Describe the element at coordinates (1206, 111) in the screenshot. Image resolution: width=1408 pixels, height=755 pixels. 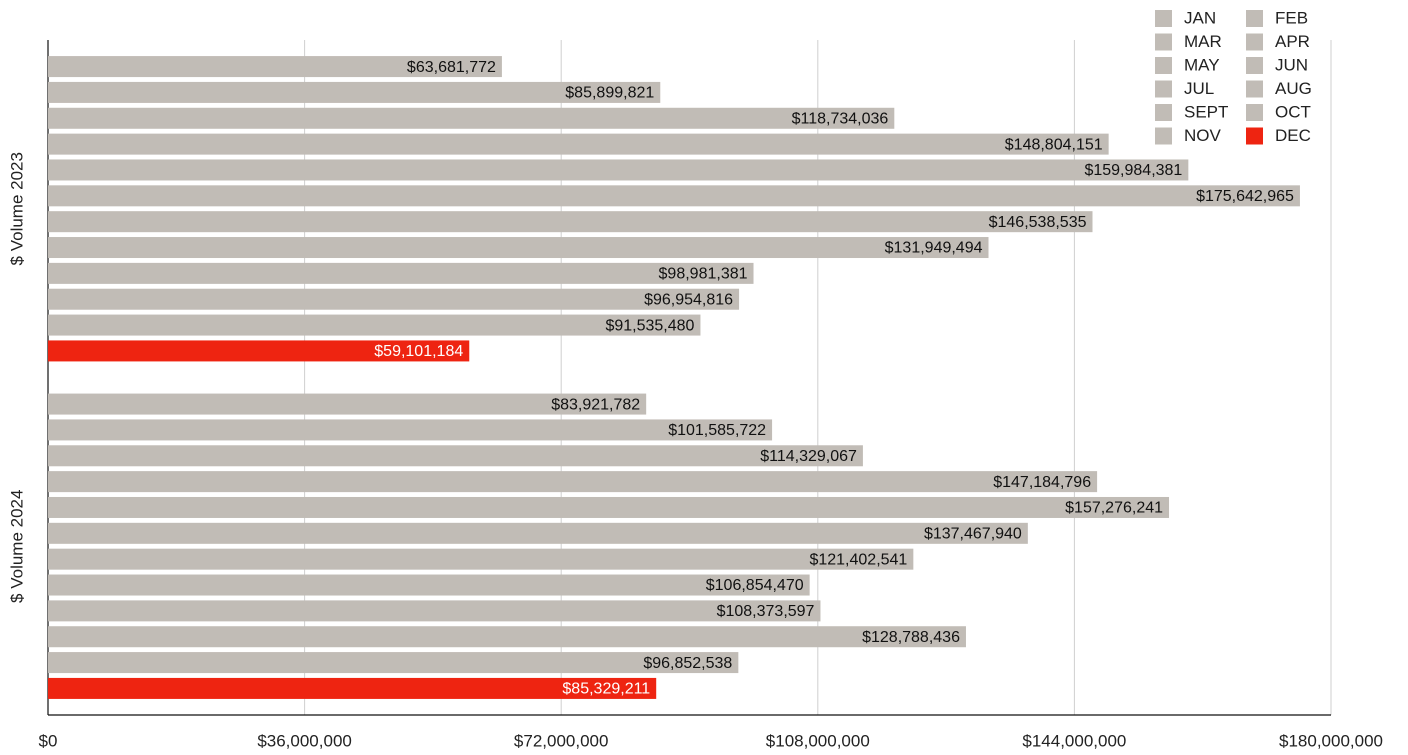
I see `legend-label: SEPT` at that location.